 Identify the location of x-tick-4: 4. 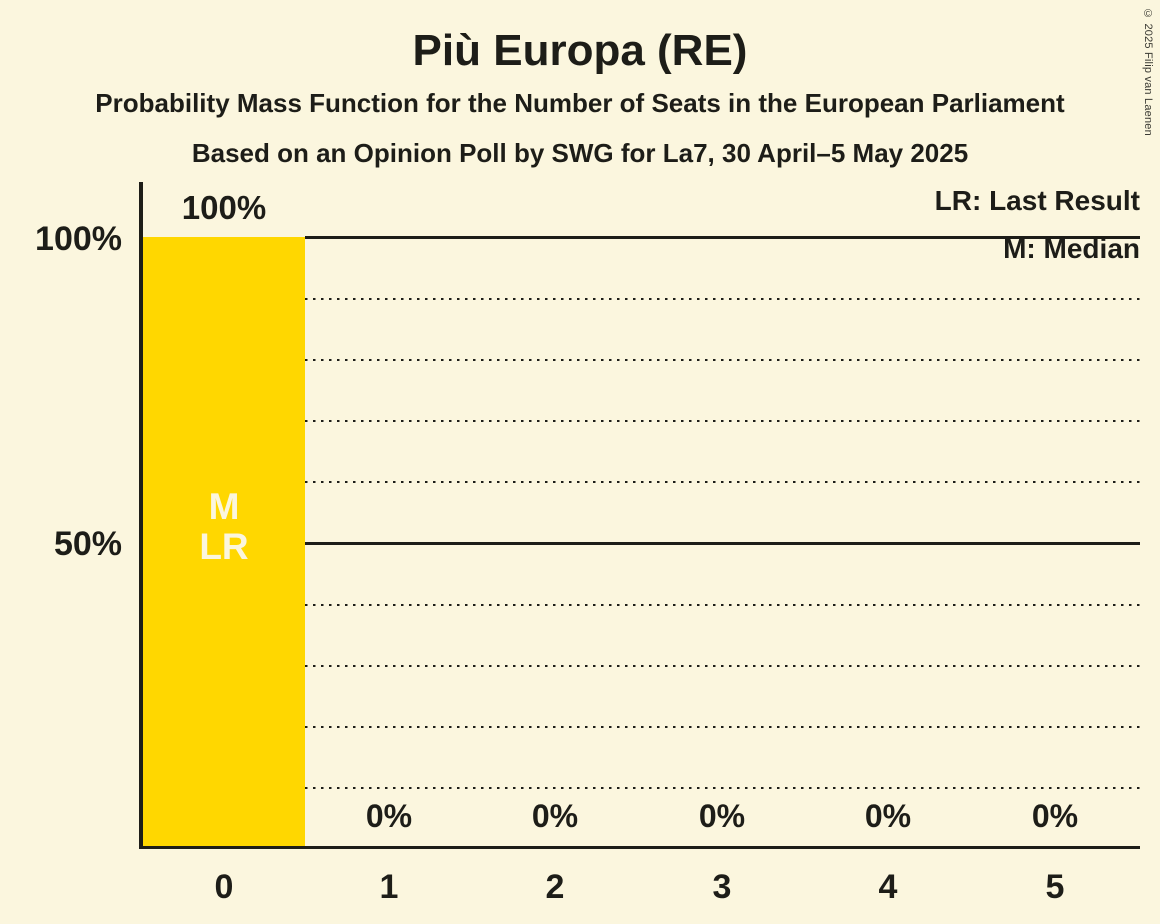
(888, 887).